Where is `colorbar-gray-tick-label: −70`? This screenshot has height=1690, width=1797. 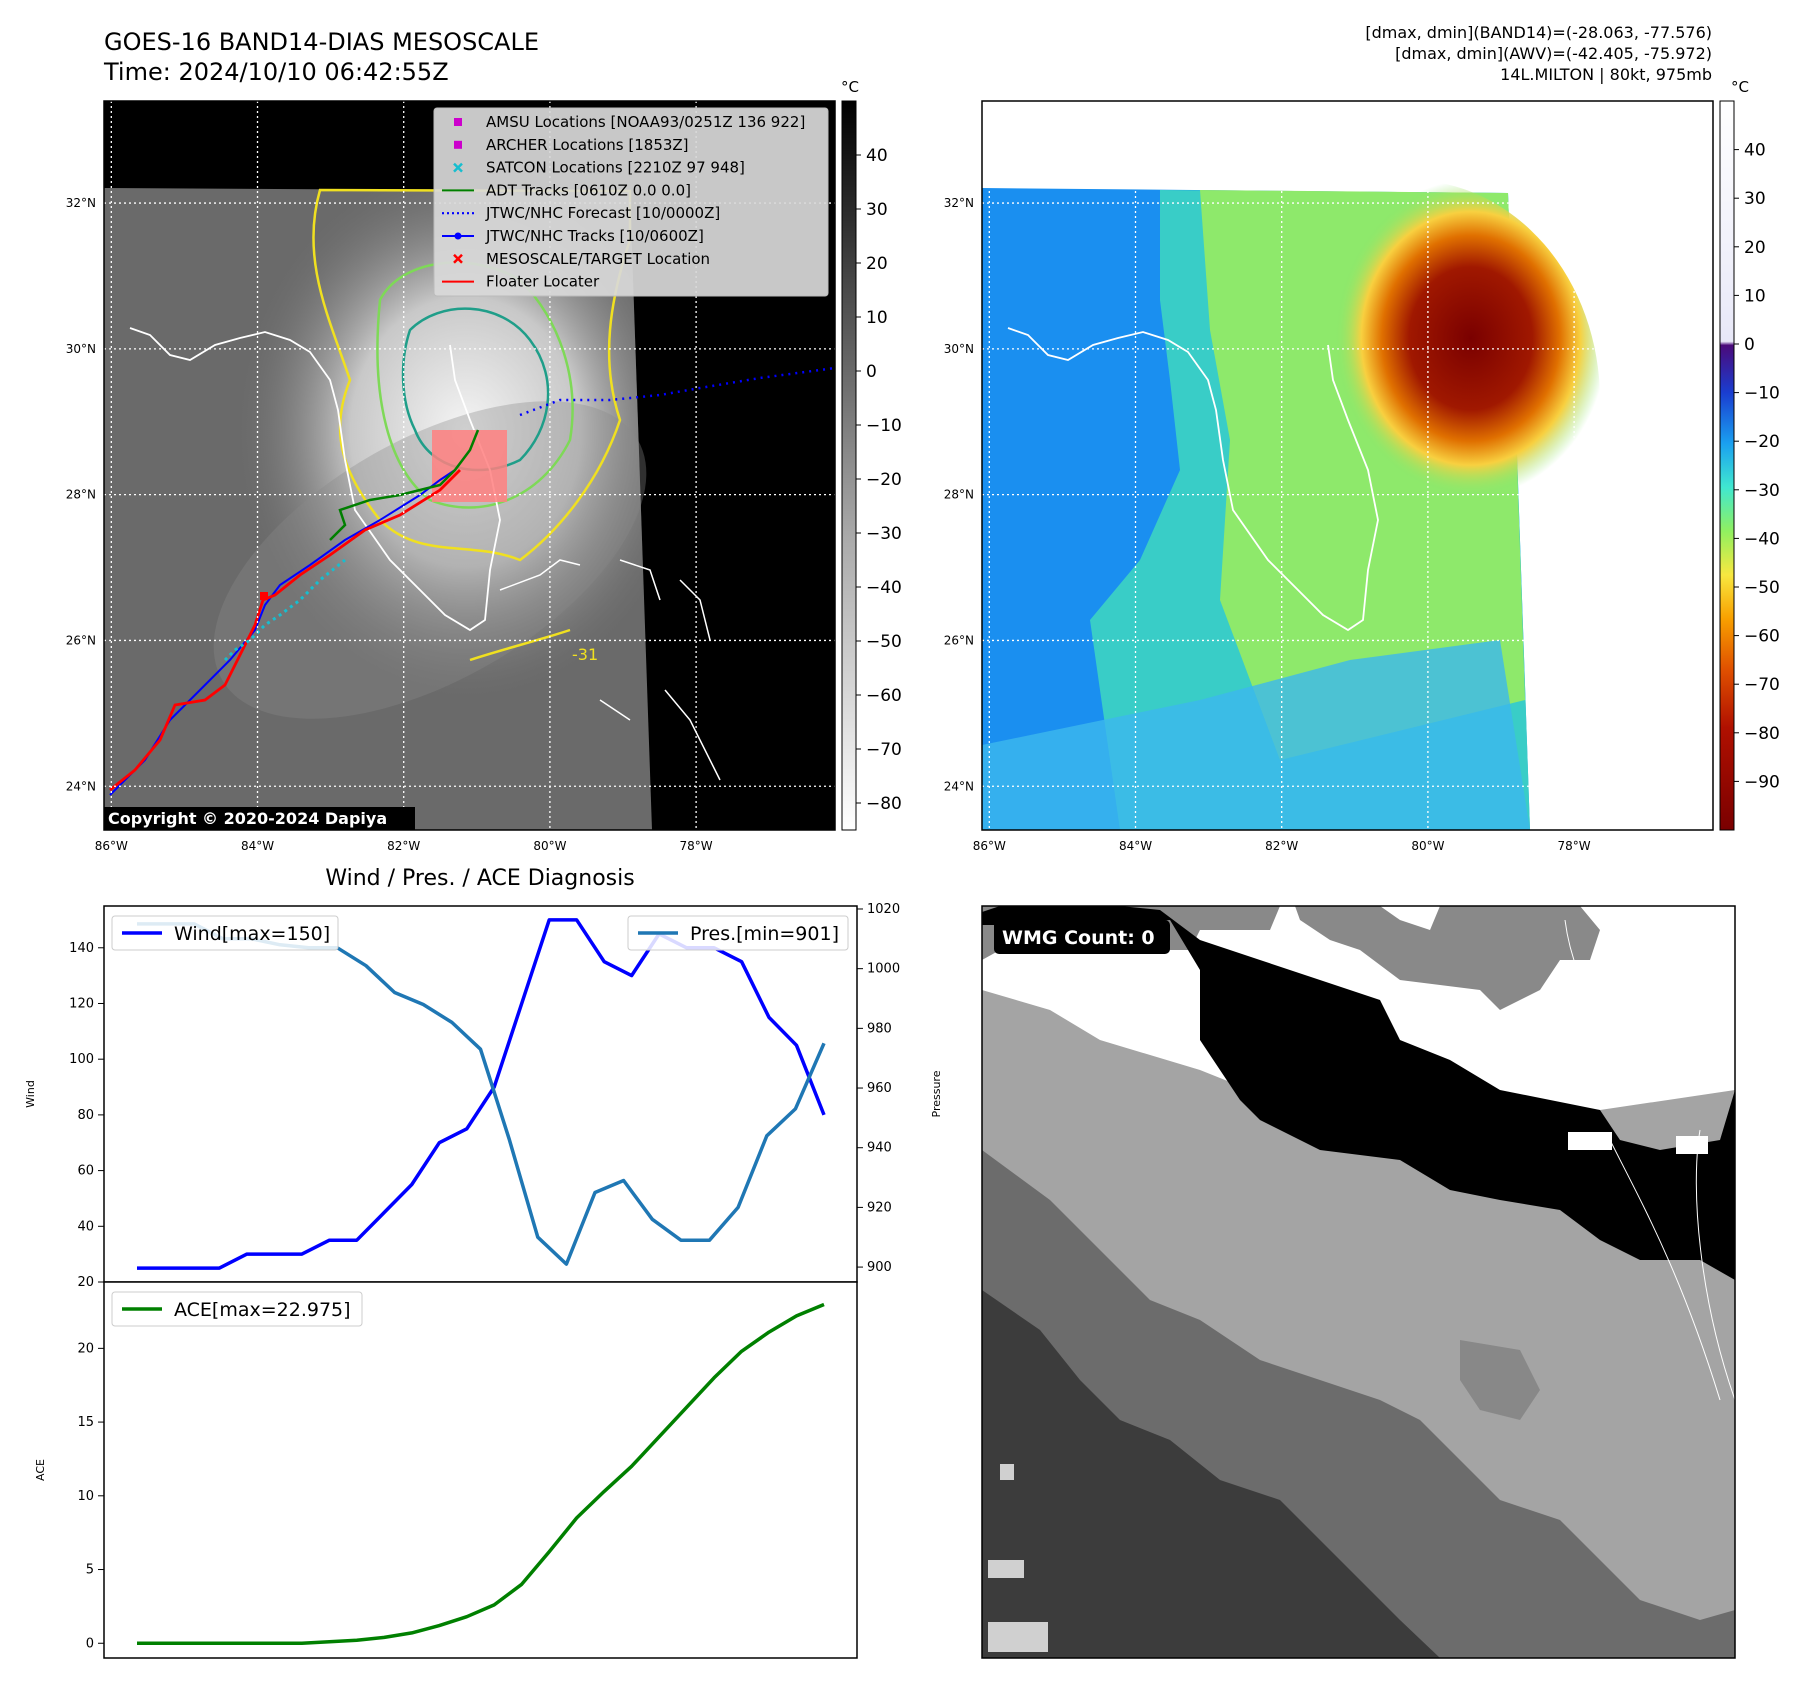
colorbar-gray-tick-label: −70 is located at coordinates (884, 750).